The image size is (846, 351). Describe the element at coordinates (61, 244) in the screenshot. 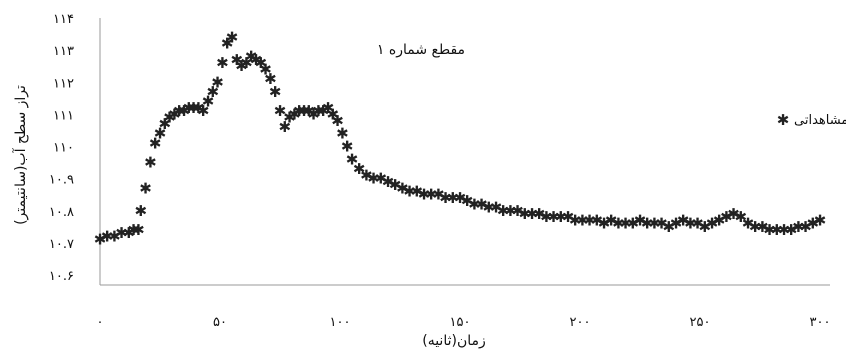

I see `y-tick-label: ۱۰.۷` at that location.